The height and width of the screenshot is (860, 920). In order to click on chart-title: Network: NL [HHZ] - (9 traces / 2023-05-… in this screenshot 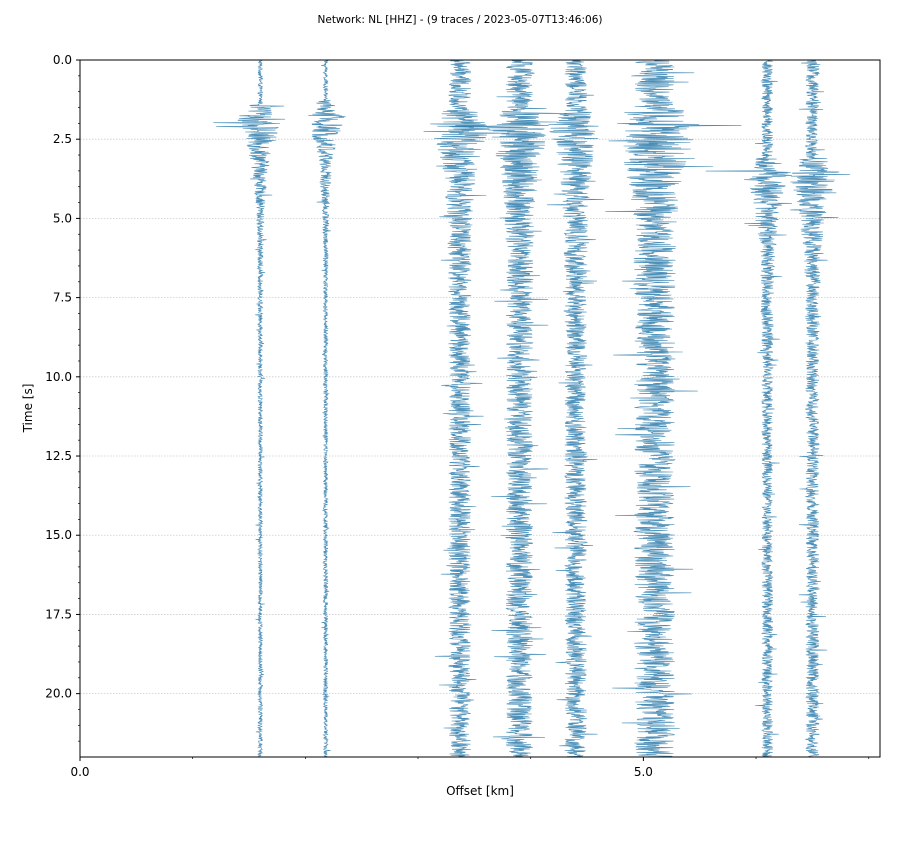, I will do `click(460, 20)`.